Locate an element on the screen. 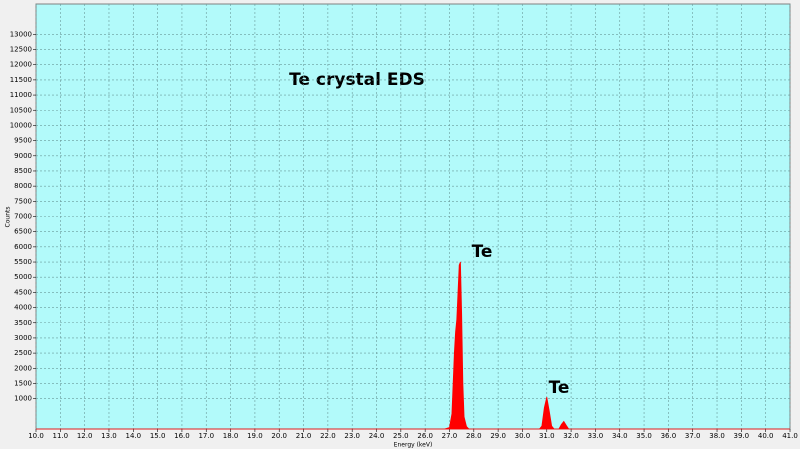 Image resolution: width=800 pixels, height=449 pixels. y-tick-label: 10500 is located at coordinates (21, 110).